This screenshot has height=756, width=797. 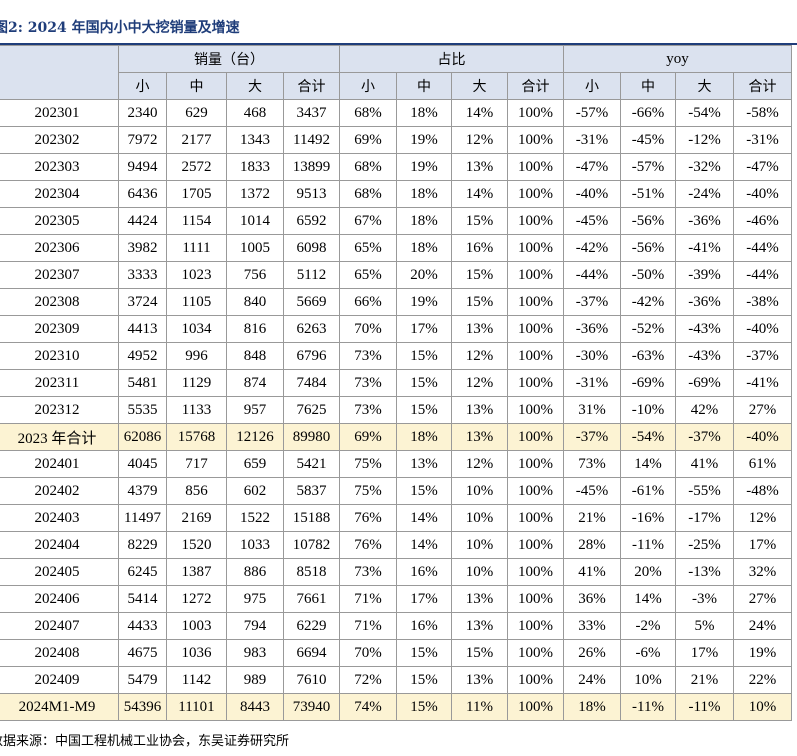 I want to click on header-yoy-small: 小, so click(x=592, y=86).